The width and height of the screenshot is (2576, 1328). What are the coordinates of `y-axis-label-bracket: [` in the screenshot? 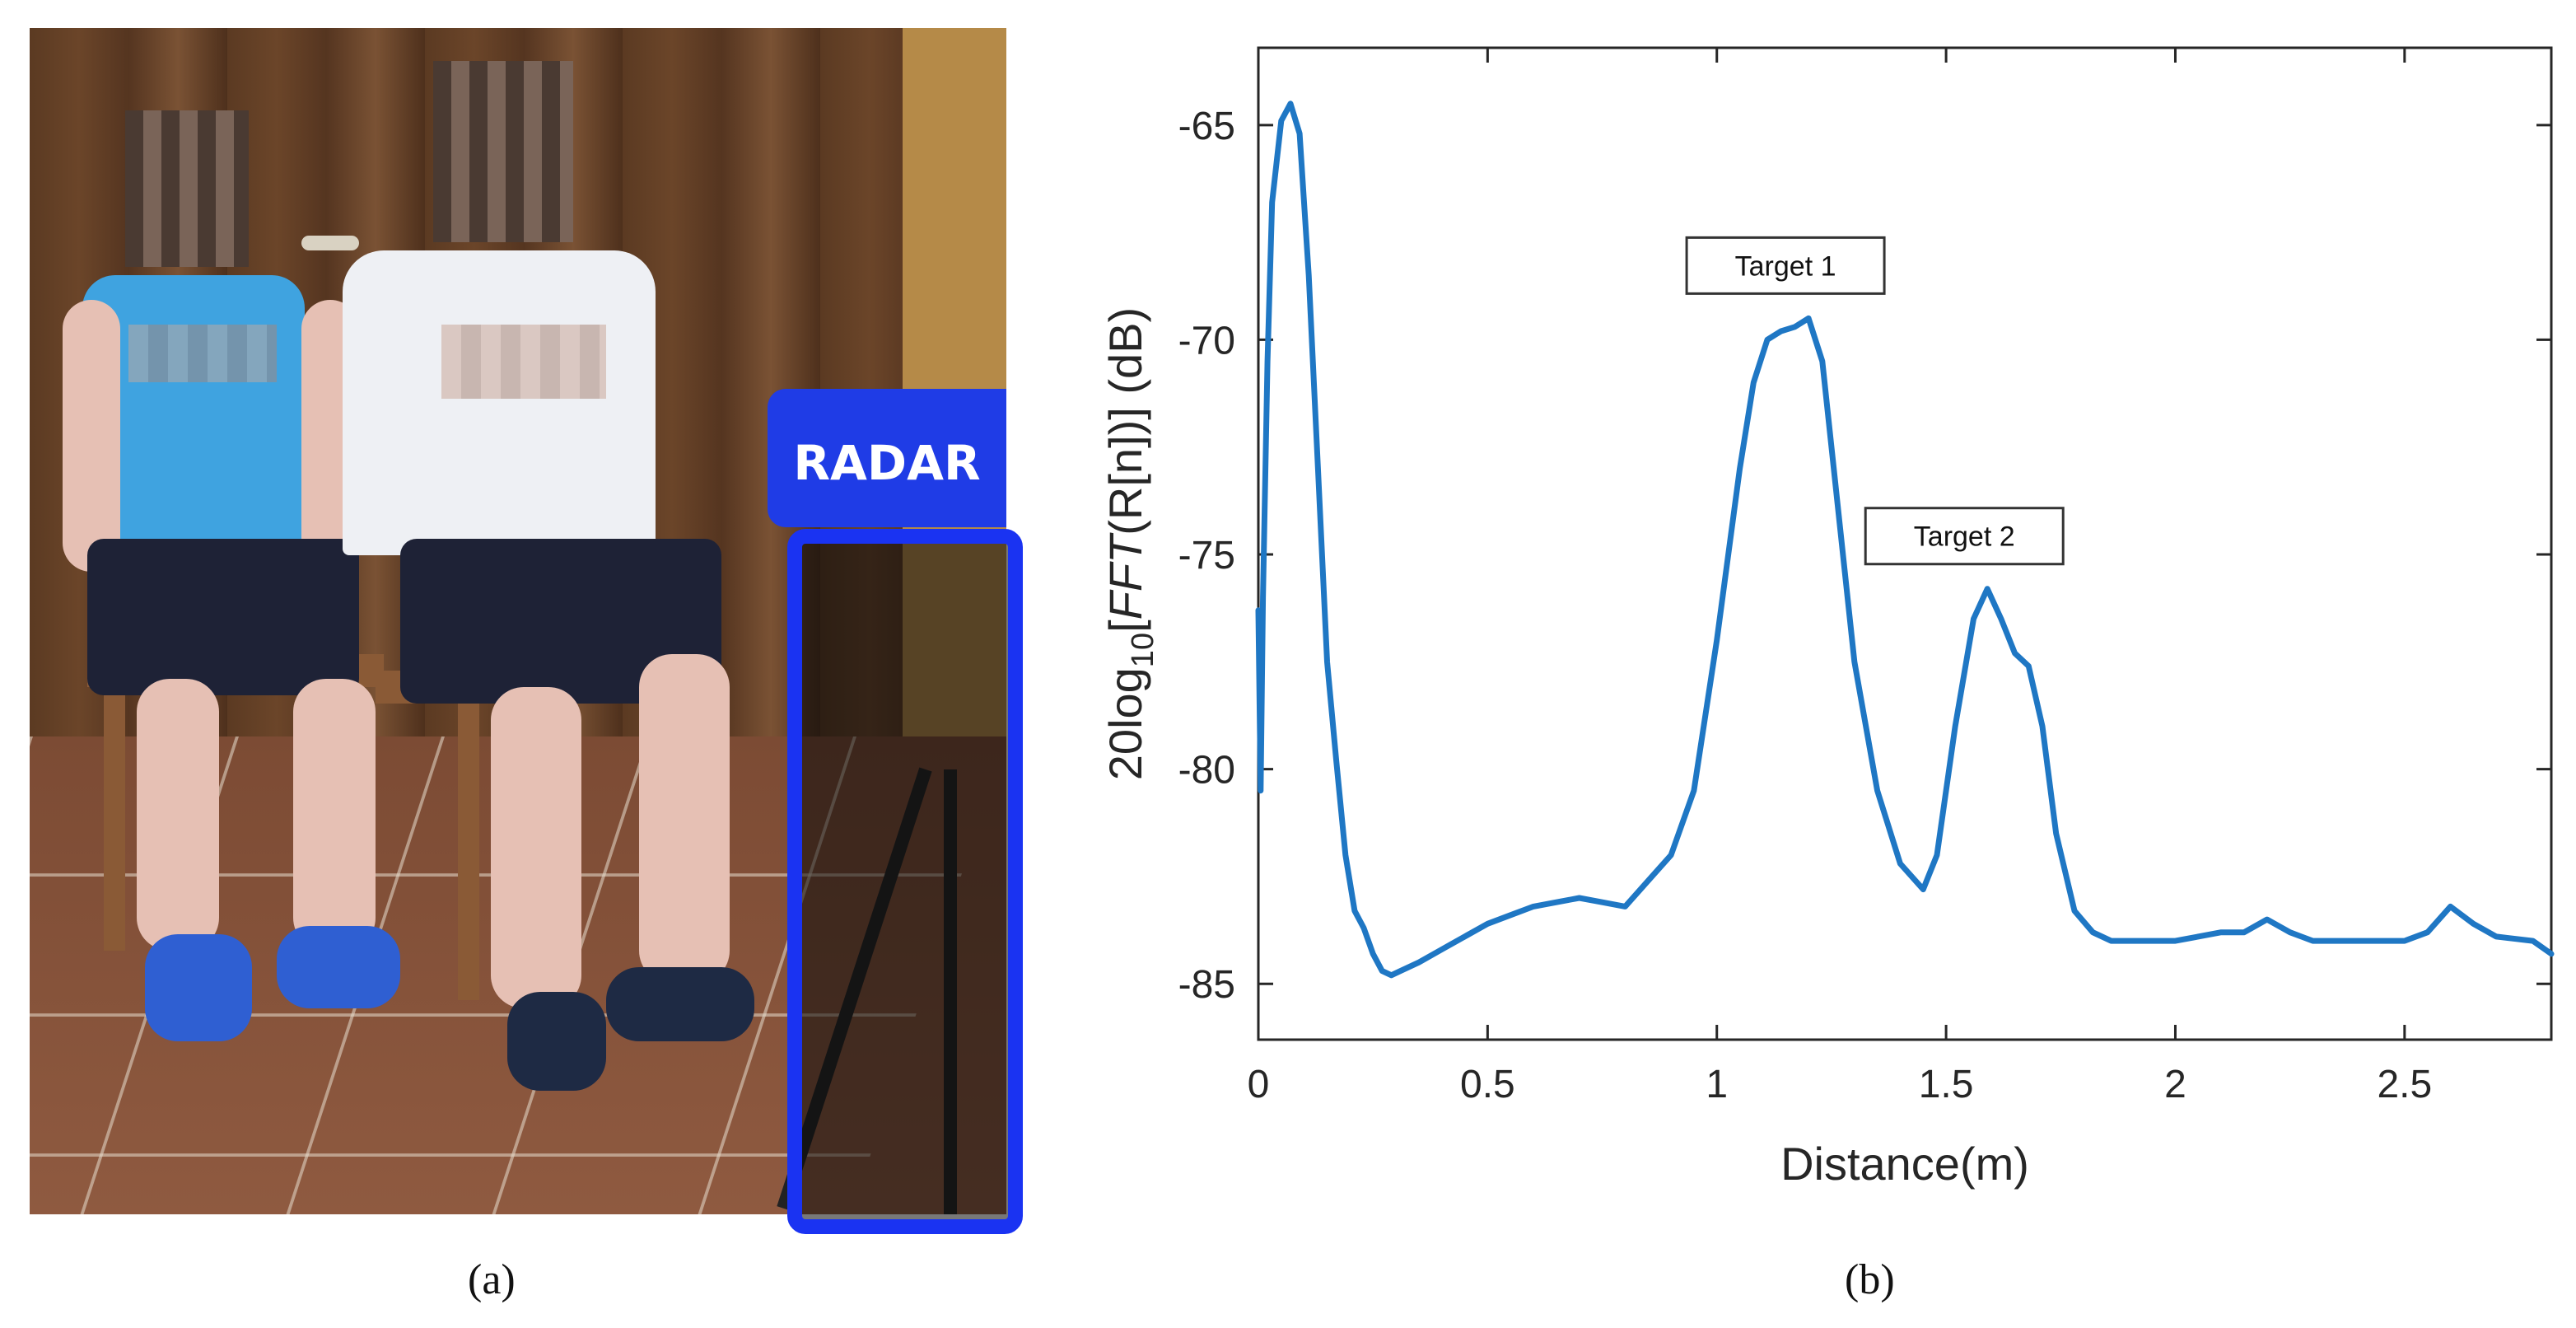 It's located at (1125, 626).